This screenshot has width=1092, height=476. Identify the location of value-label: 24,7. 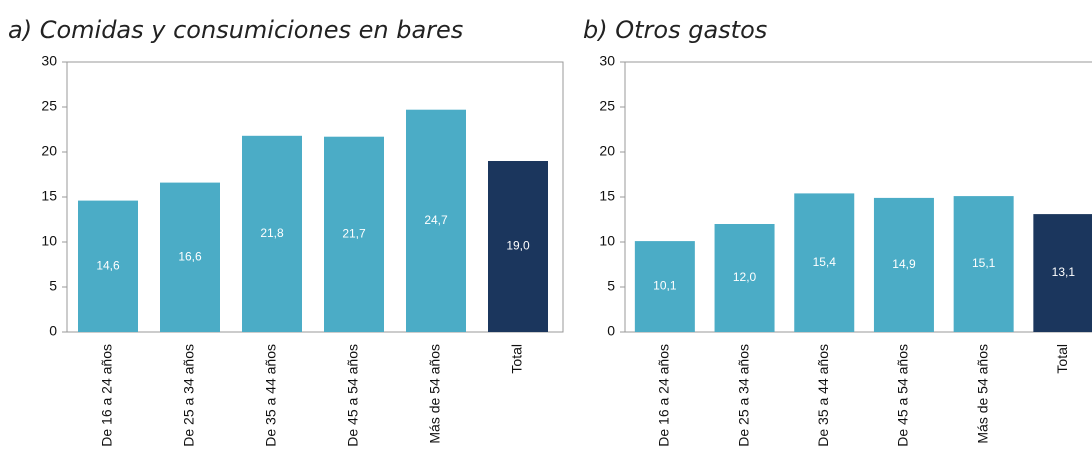
(436, 220).